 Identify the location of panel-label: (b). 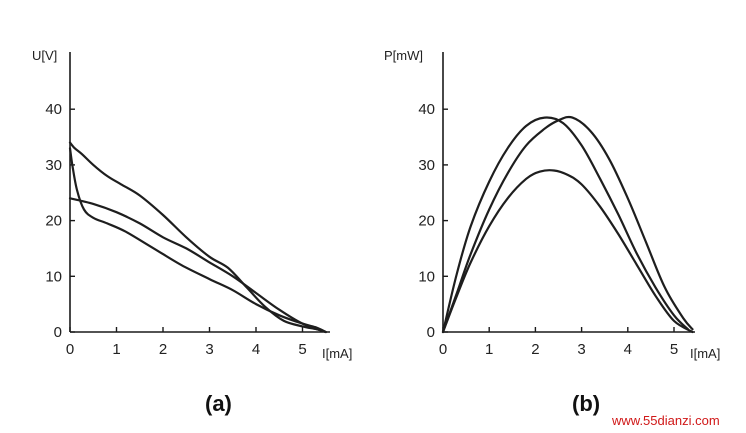
(586, 403).